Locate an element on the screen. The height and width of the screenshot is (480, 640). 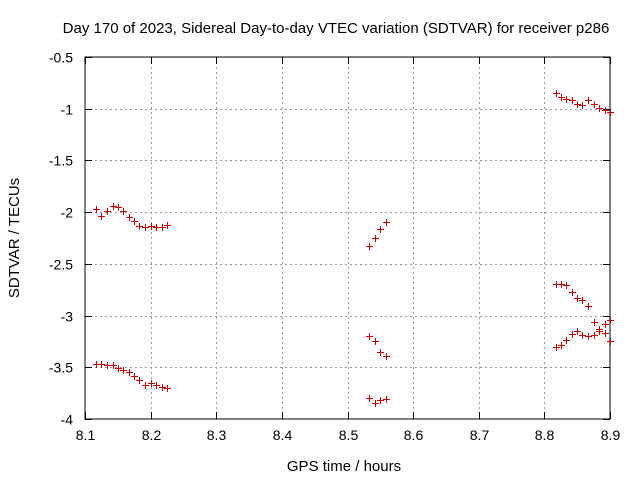
x-tick-label: 8.4 is located at coordinates (283, 435).